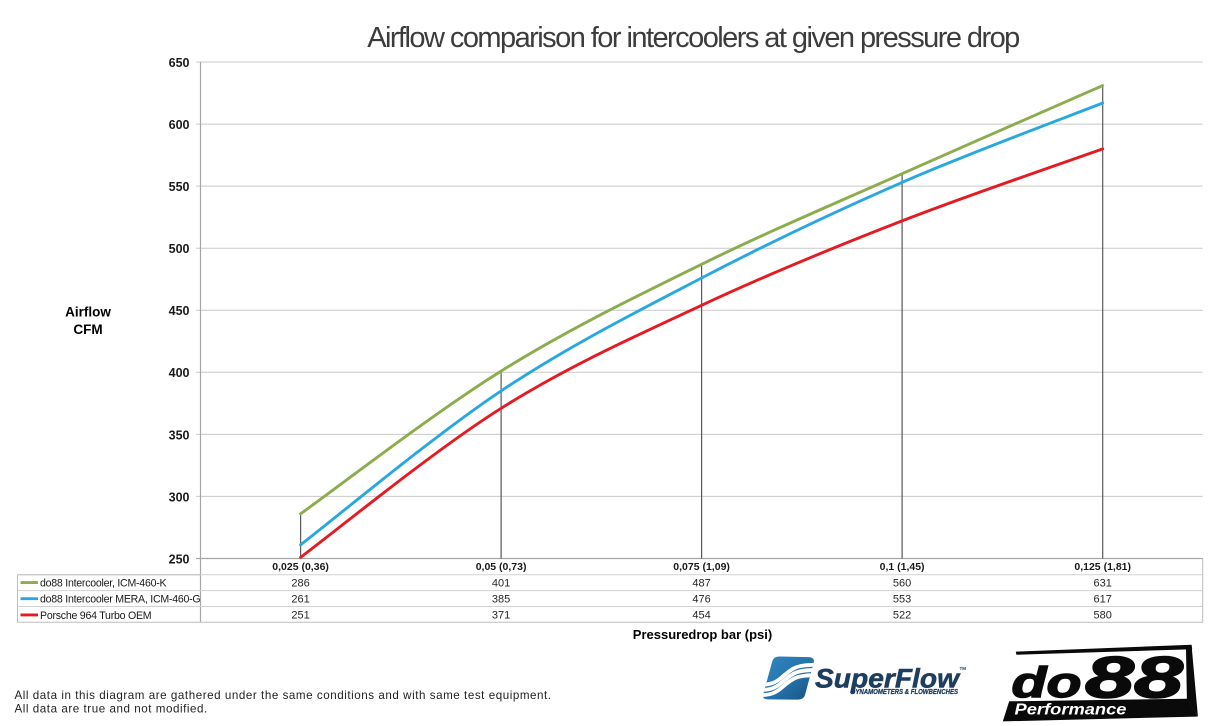 The width and height of the screenshot is (1214, 726). What do you see at coordinates (902, 567) in the screenshot?
I see `svg-text: 0,1 (1,45)` at bounding box center [902, 567].